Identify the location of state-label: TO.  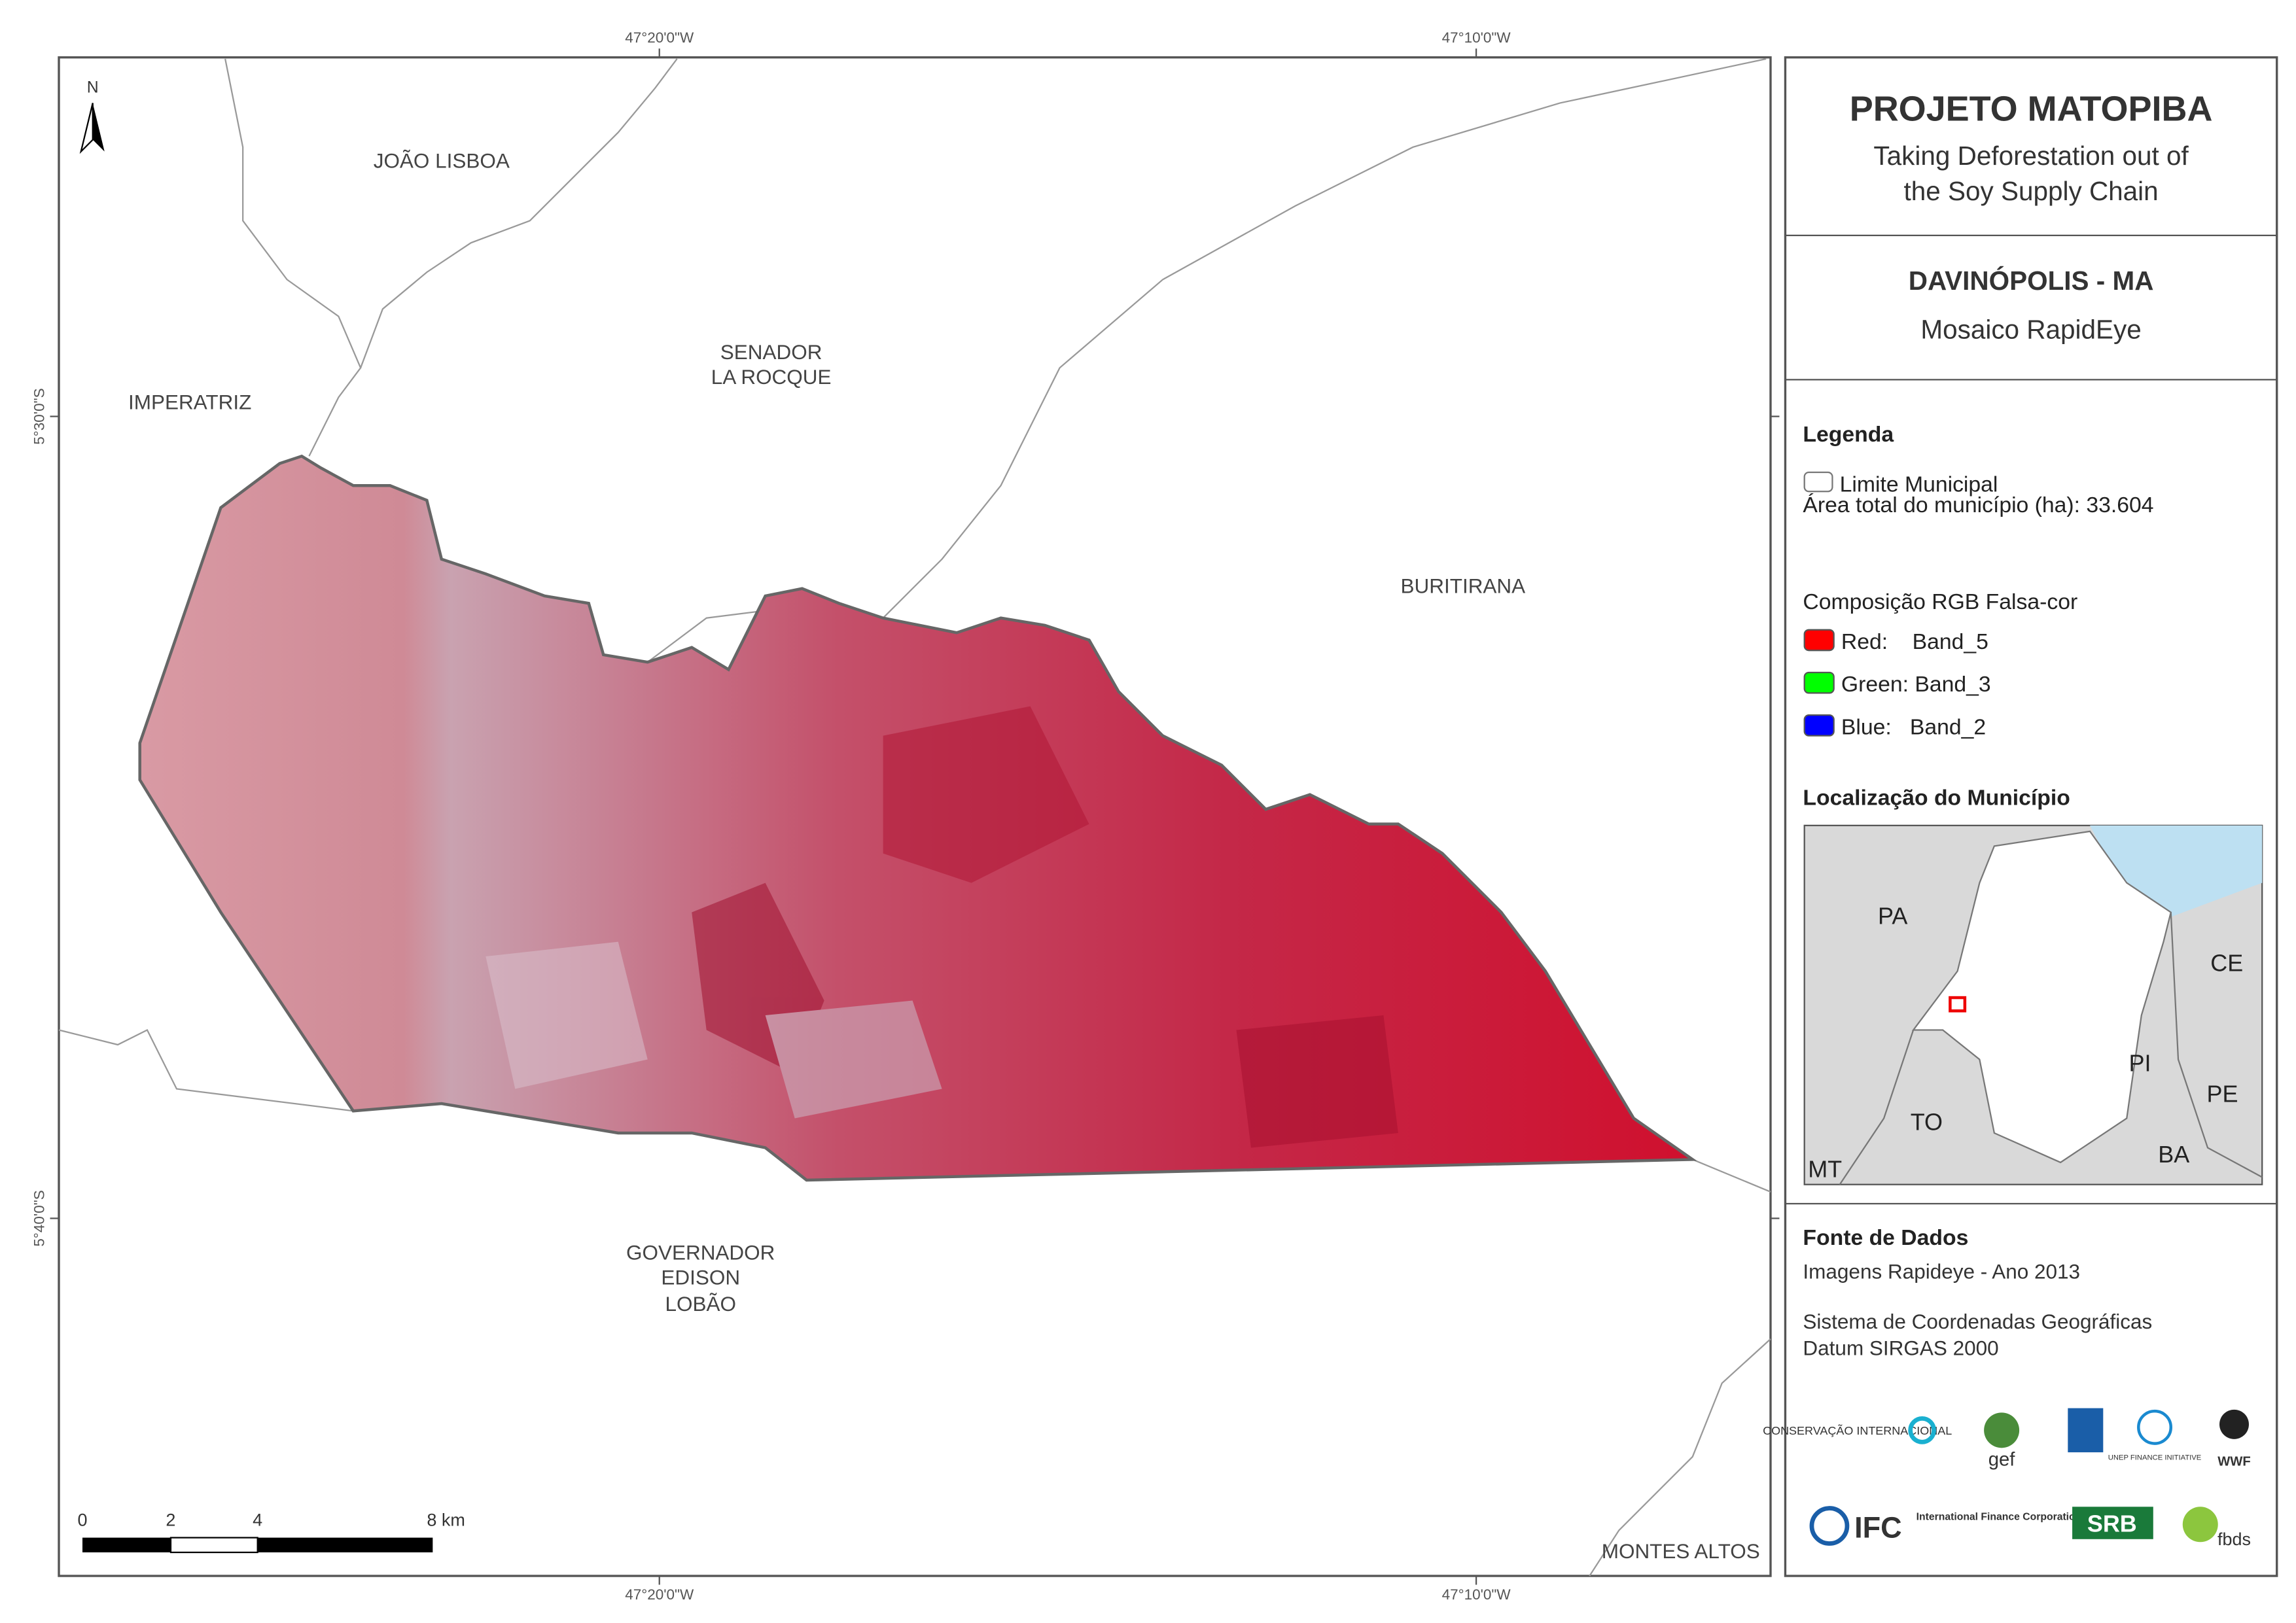
(1927, 1121).